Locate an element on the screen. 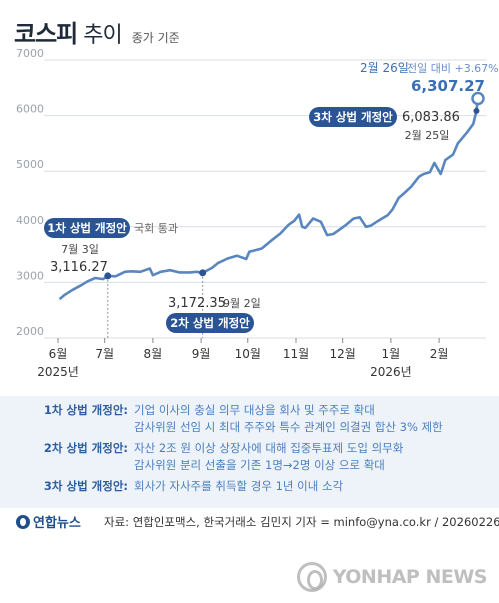 The image size is (499, 603). annotation-value: 3,172.35 is located at coordinates (197, 303).